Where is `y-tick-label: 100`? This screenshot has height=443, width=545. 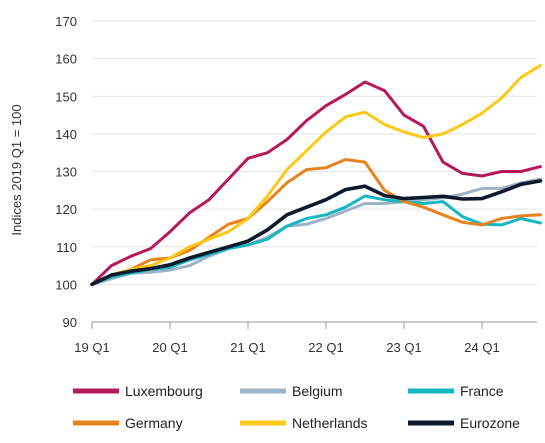
y-tick-label: 100 is located at coordinates (66, 284).